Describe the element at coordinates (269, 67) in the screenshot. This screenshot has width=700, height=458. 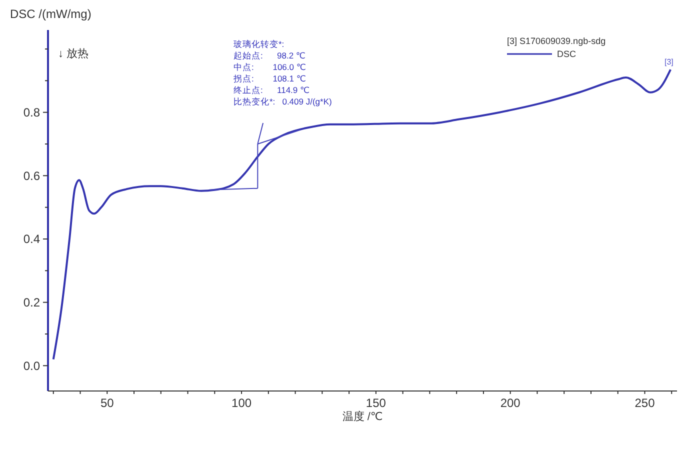
I see `annotation: 中点: 106.0 ℃` at that location.